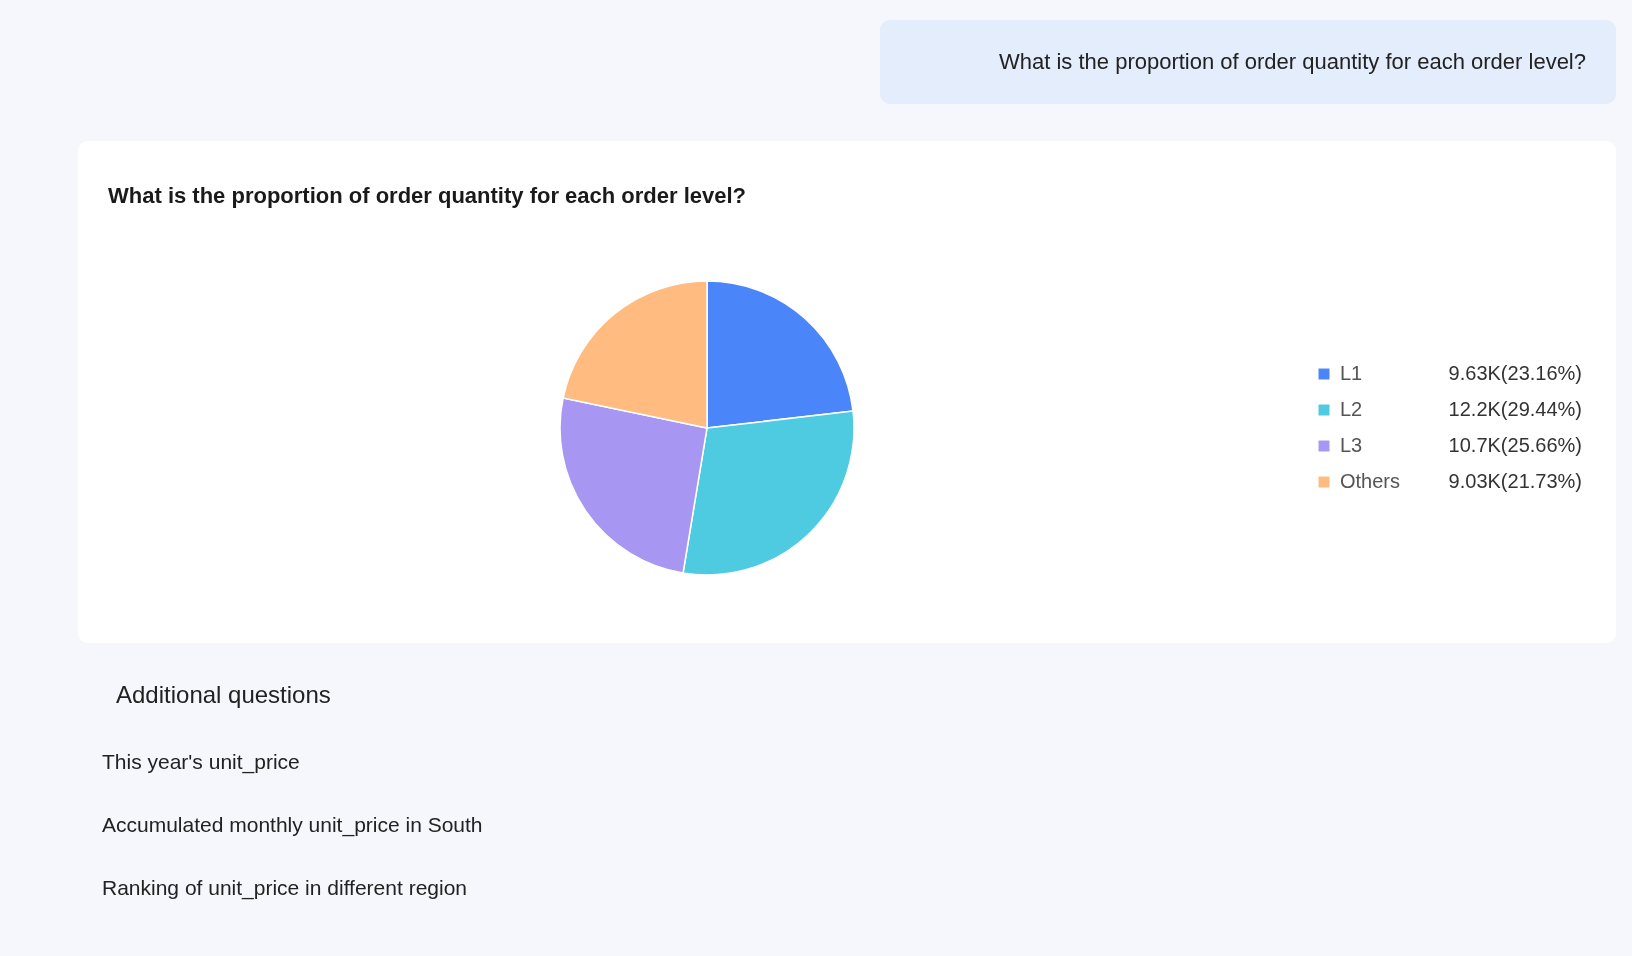 This screenshot has height=956, width=1632. I want to click on data-label: 9.03K(21.73%), so click(1515, 481).